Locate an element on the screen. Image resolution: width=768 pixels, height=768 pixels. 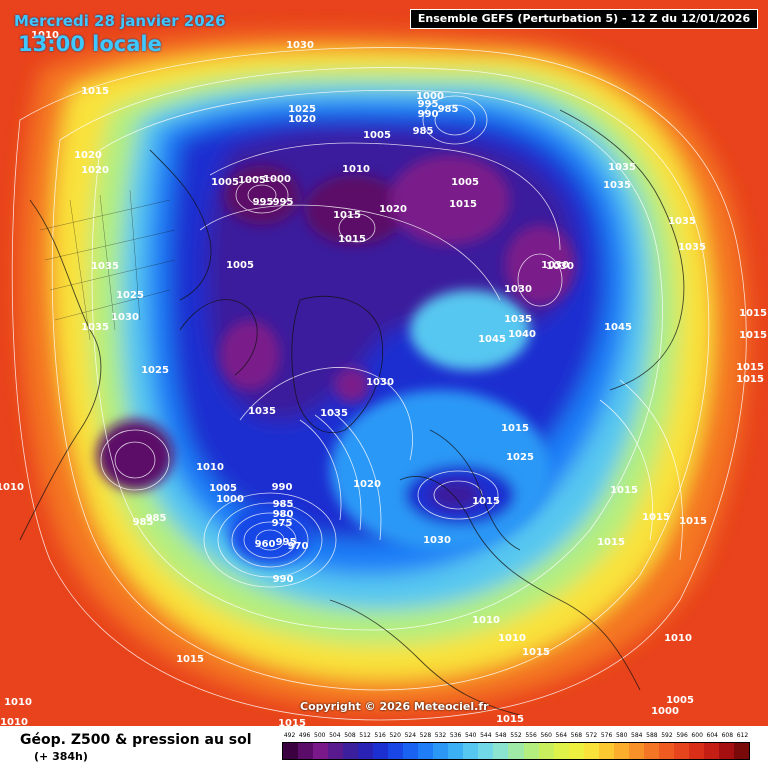
map-grid is located at coordinates (107, 265).